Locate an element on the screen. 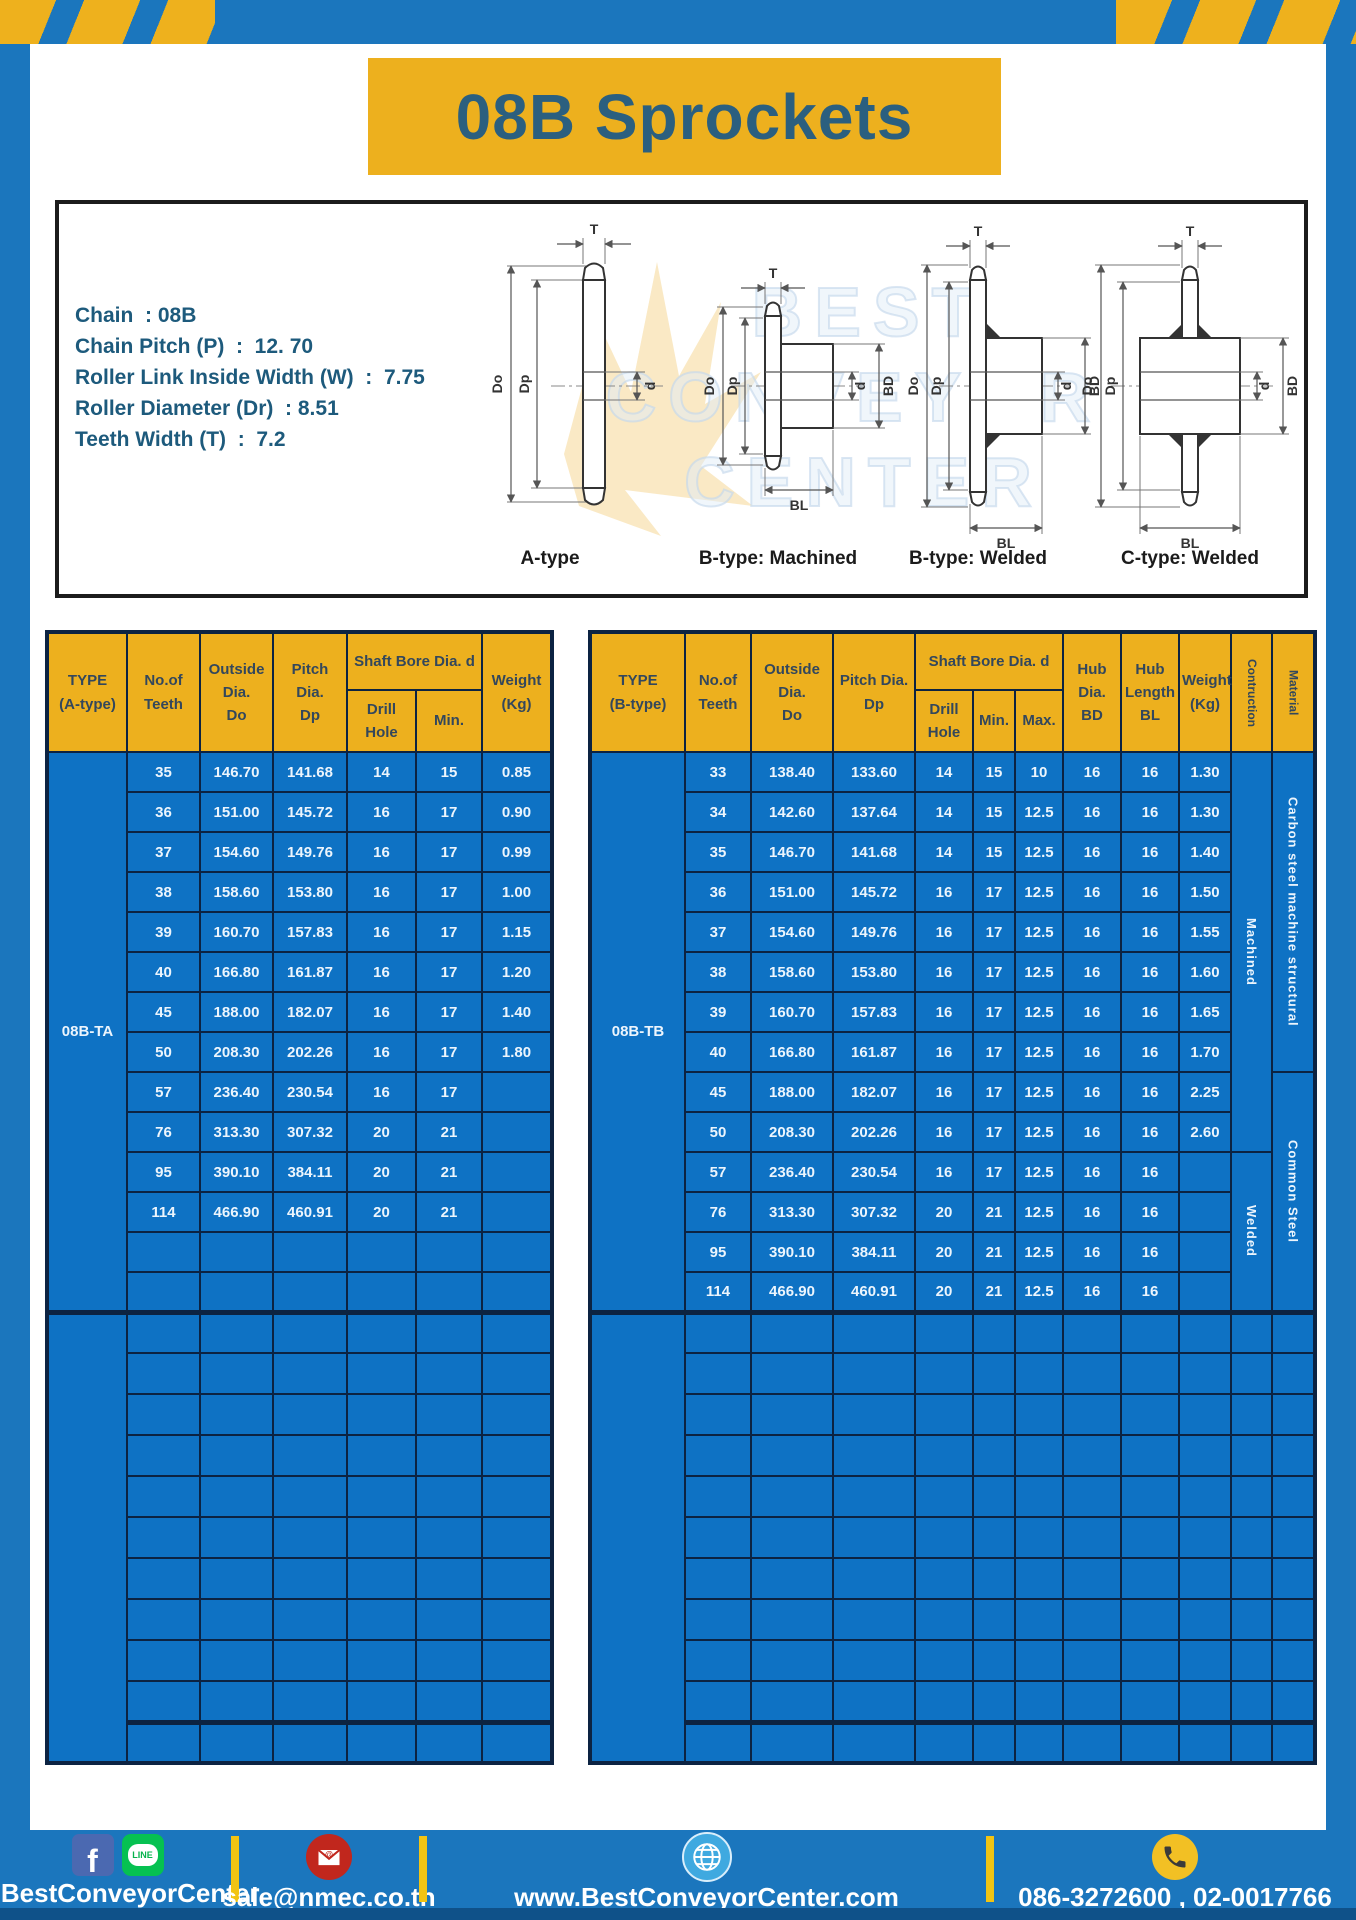 Image resolution: width=1356 pixels, height=1920 pixels. facebook-icon: f is located at coordinates (92, 1855).